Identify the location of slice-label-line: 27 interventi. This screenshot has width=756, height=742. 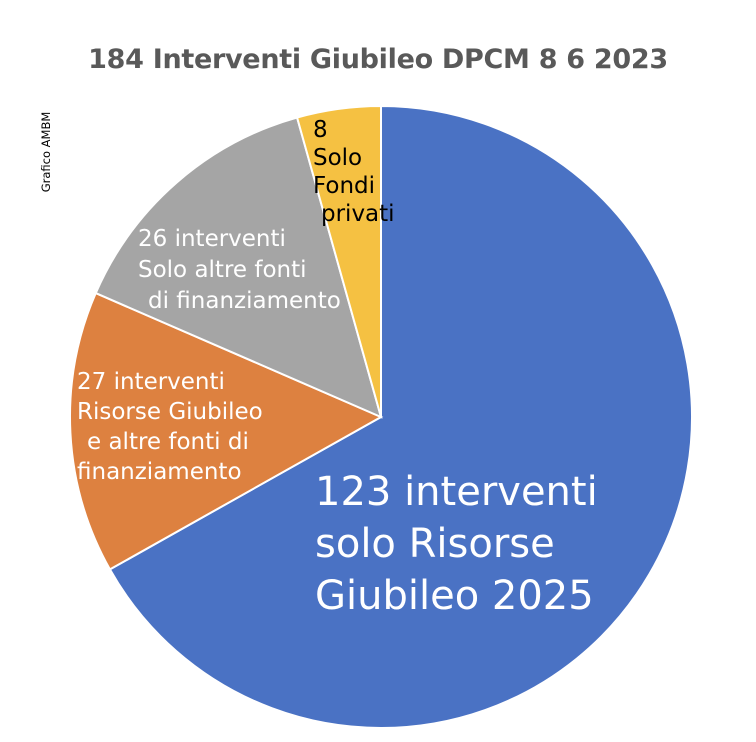
(151, 382).